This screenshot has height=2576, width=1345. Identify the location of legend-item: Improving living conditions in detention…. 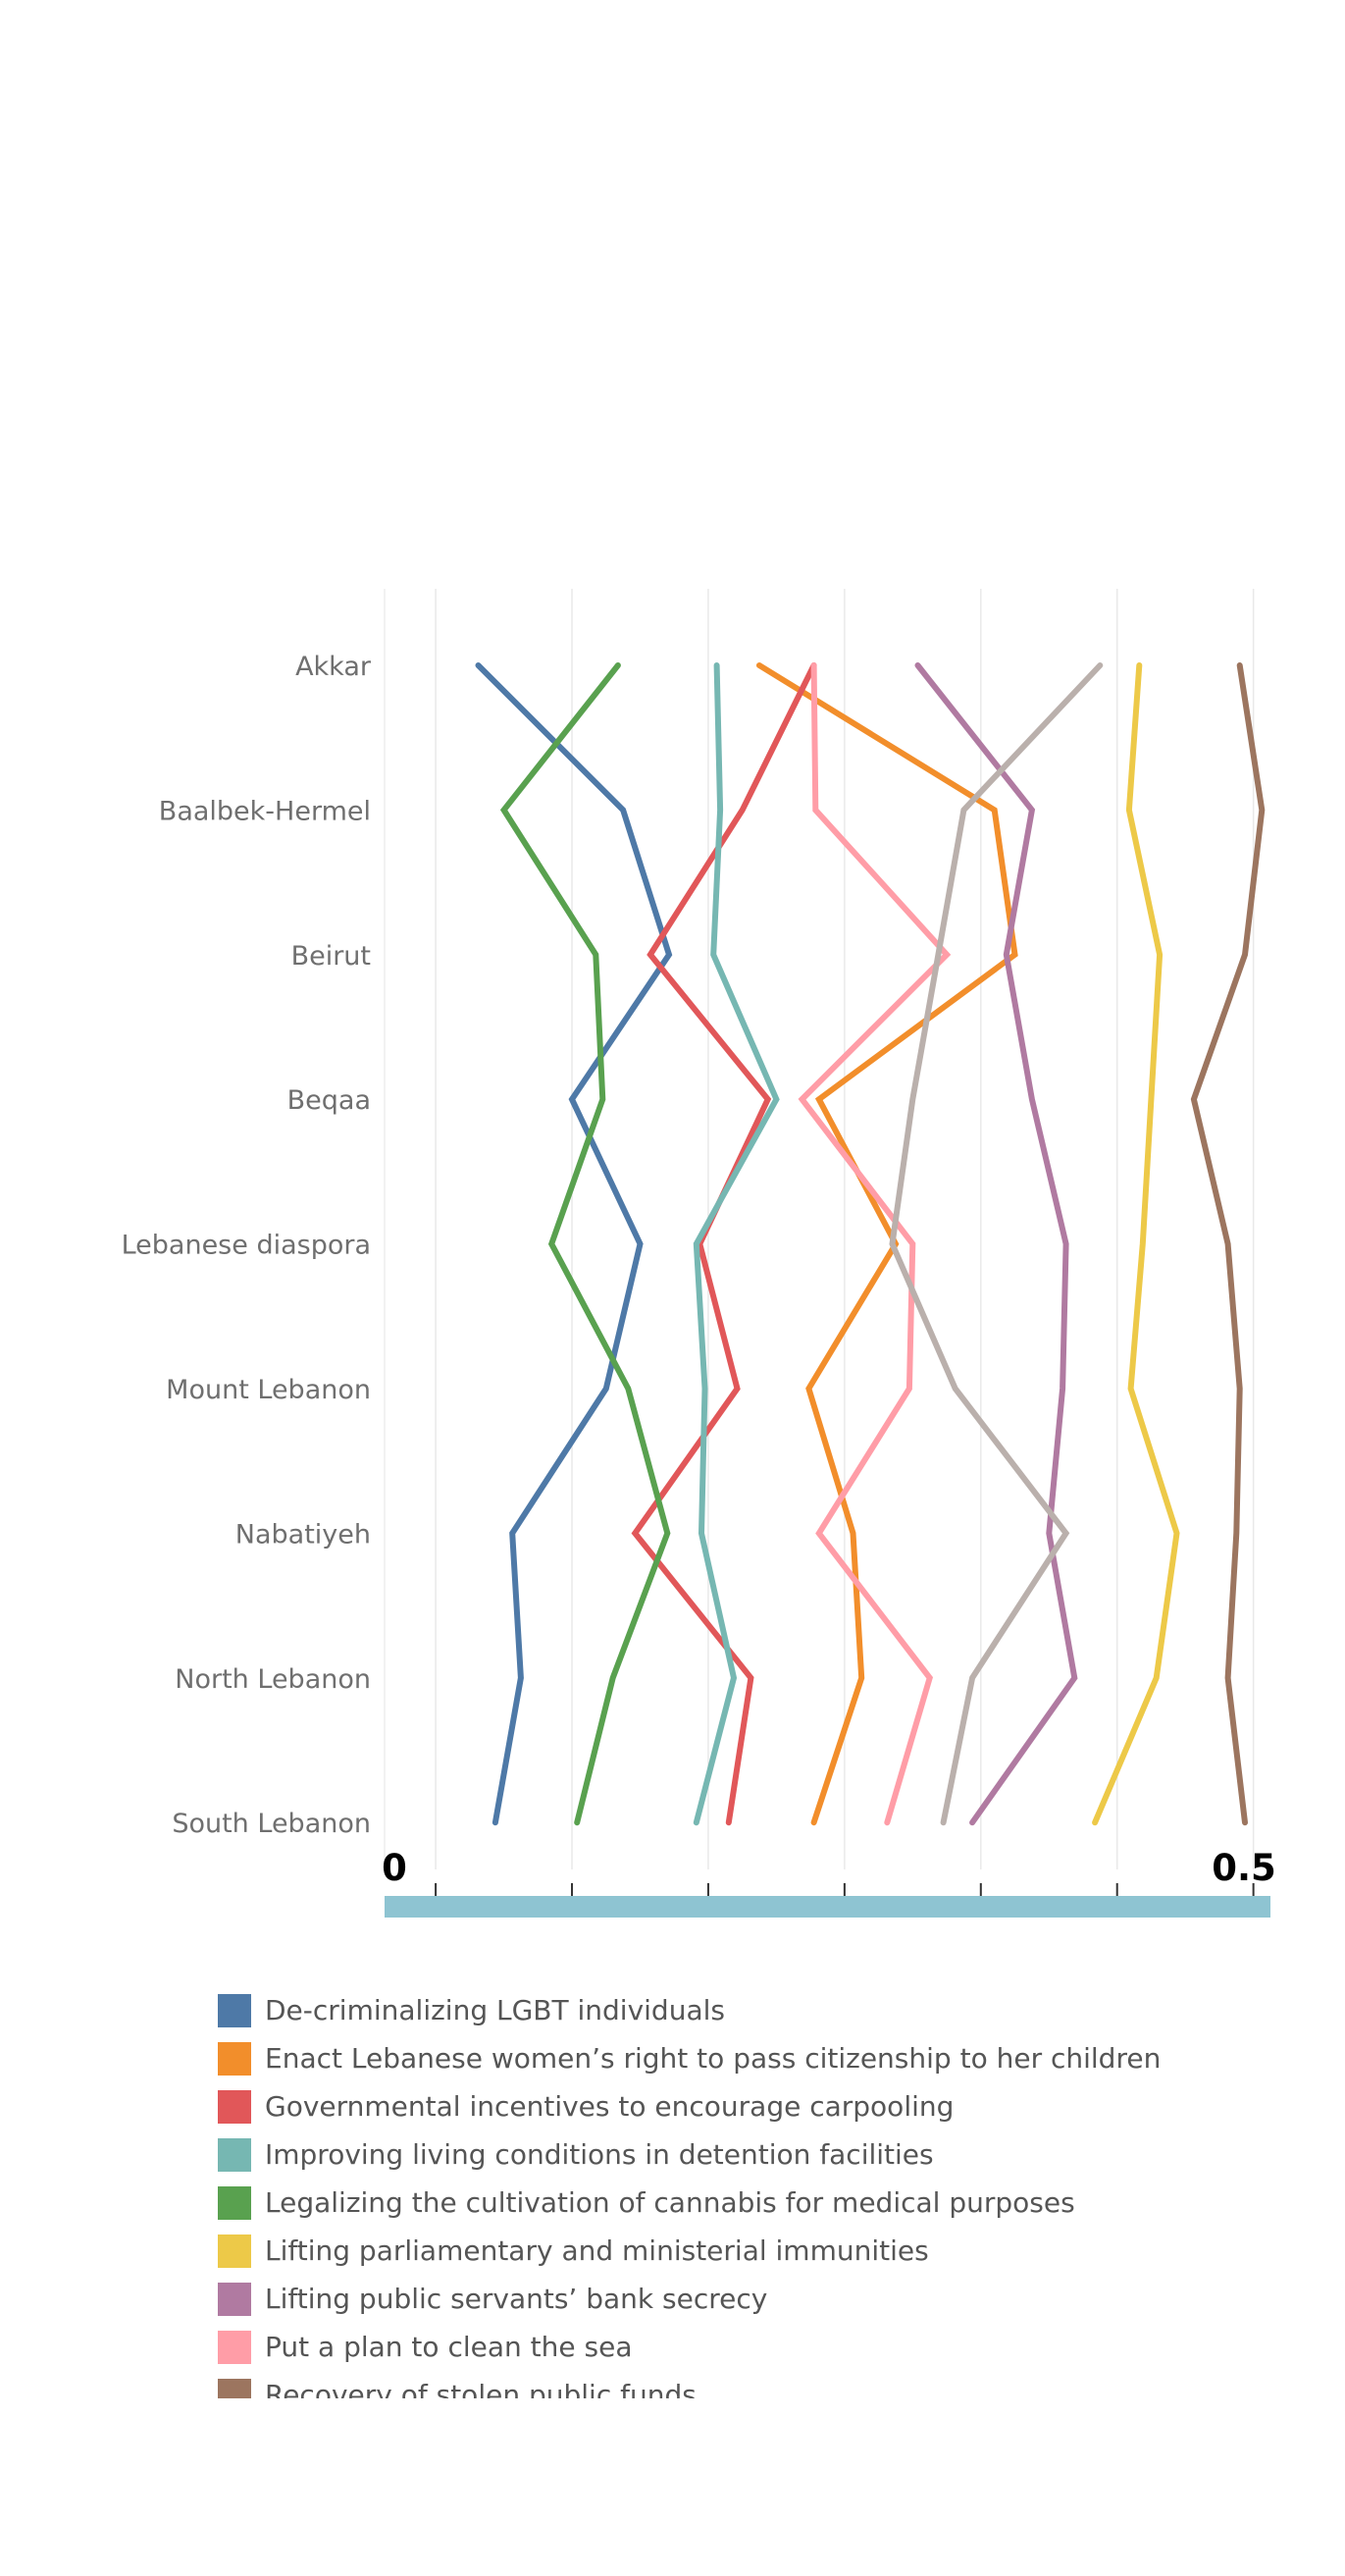
(757, 2154).